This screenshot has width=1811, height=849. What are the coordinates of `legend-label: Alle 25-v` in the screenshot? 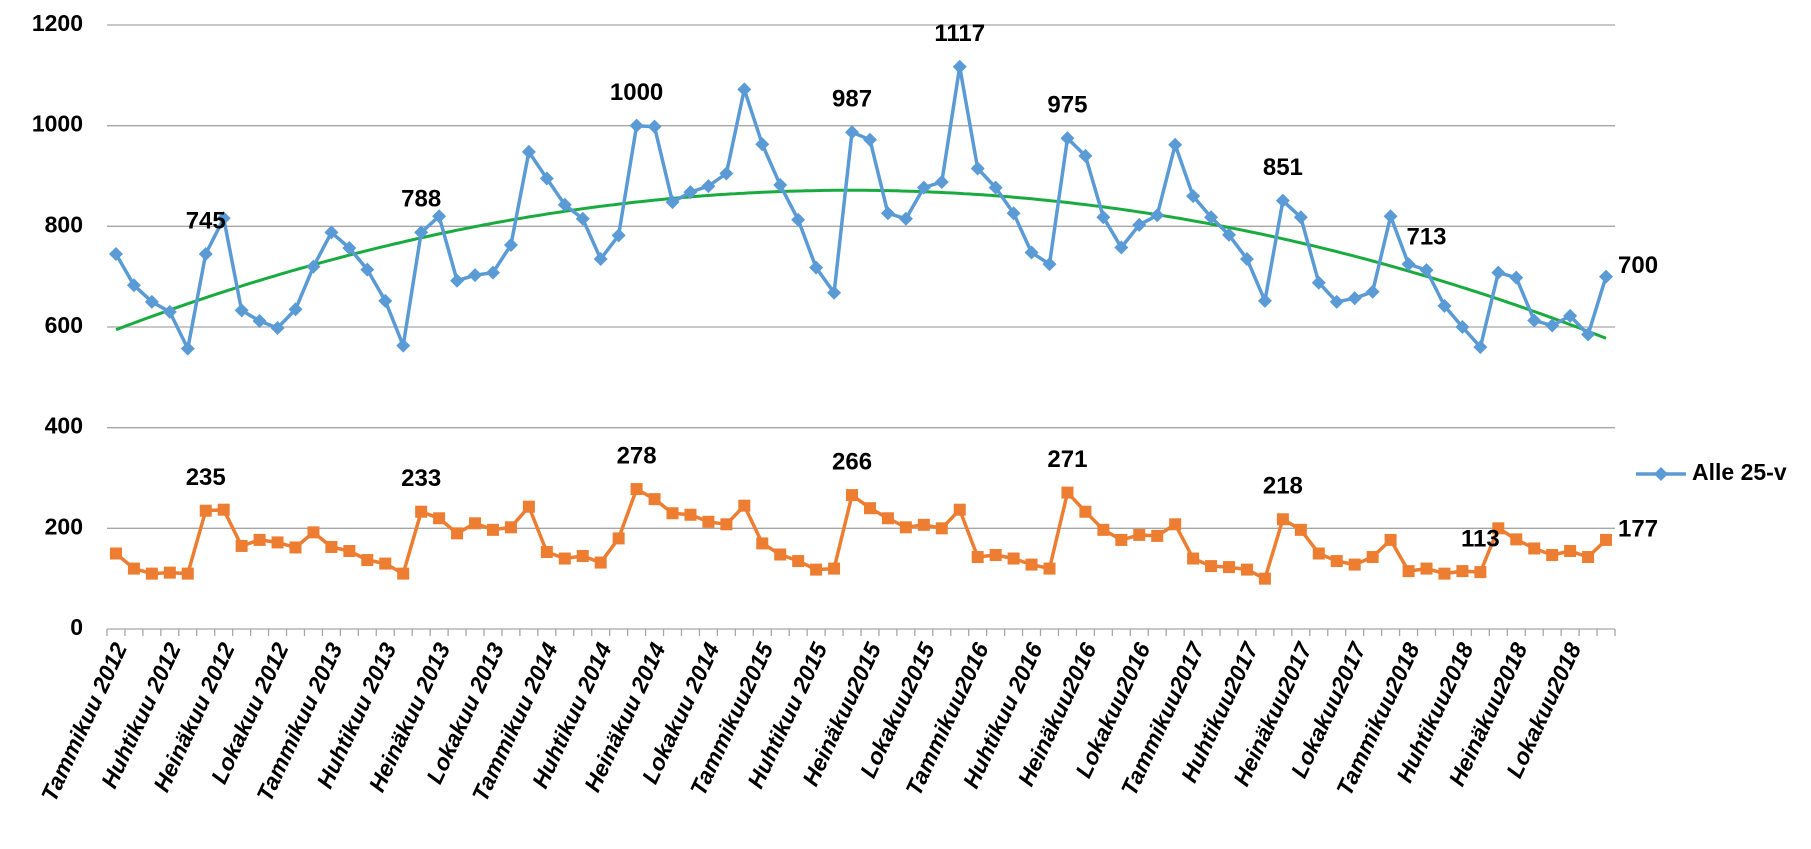 It's located at (1739, 472).